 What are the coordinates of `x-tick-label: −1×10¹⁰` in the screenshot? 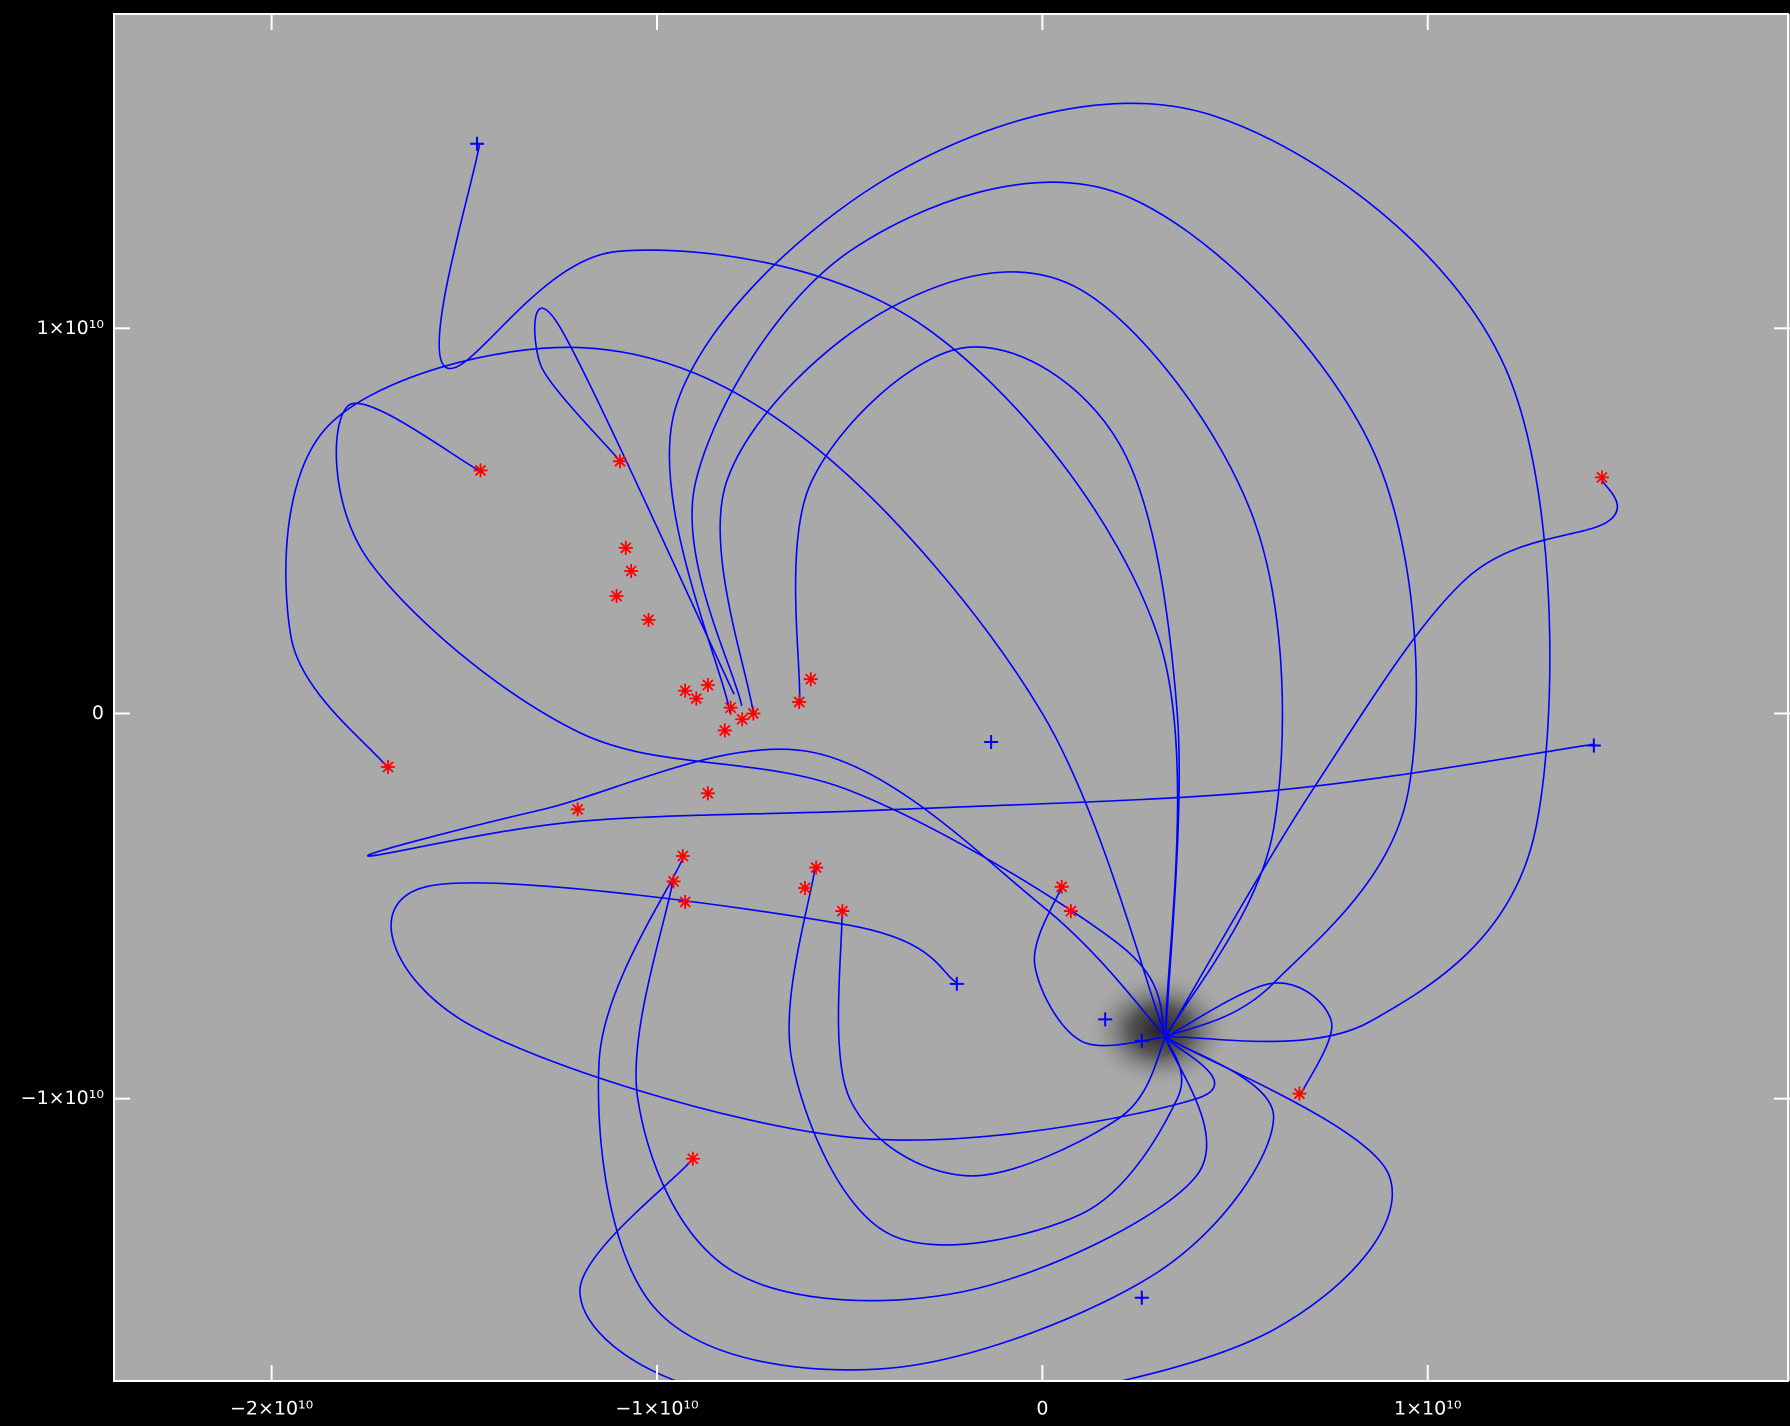 It's located at (656, 1409).